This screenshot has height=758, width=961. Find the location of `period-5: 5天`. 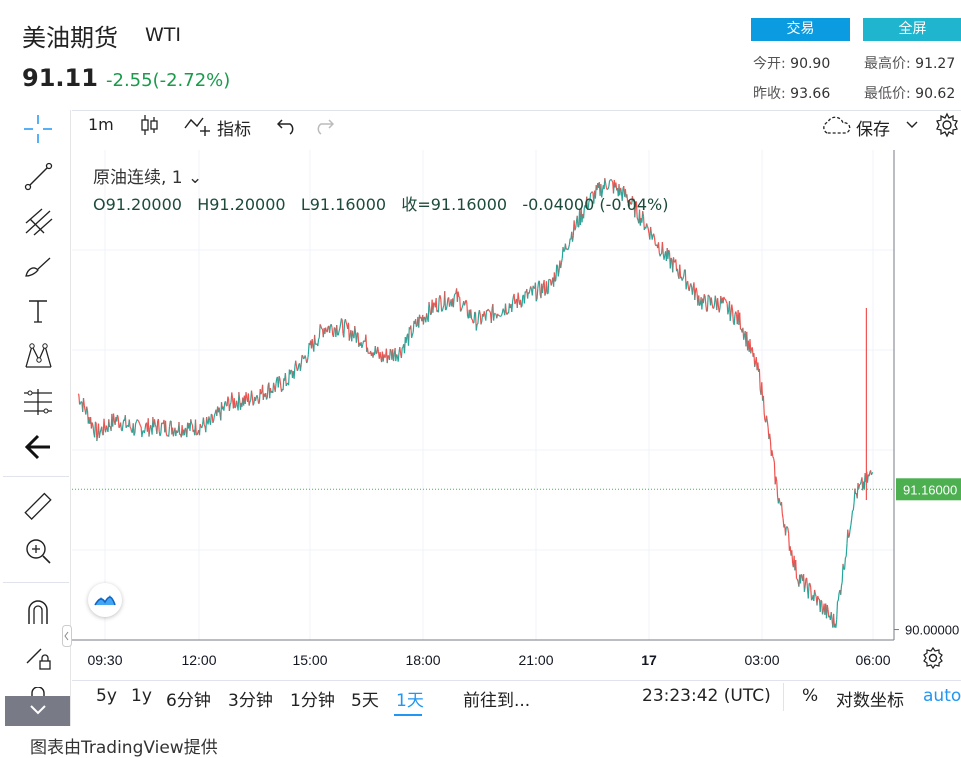

period-5: 5天 is located at coordinates (365, 701).